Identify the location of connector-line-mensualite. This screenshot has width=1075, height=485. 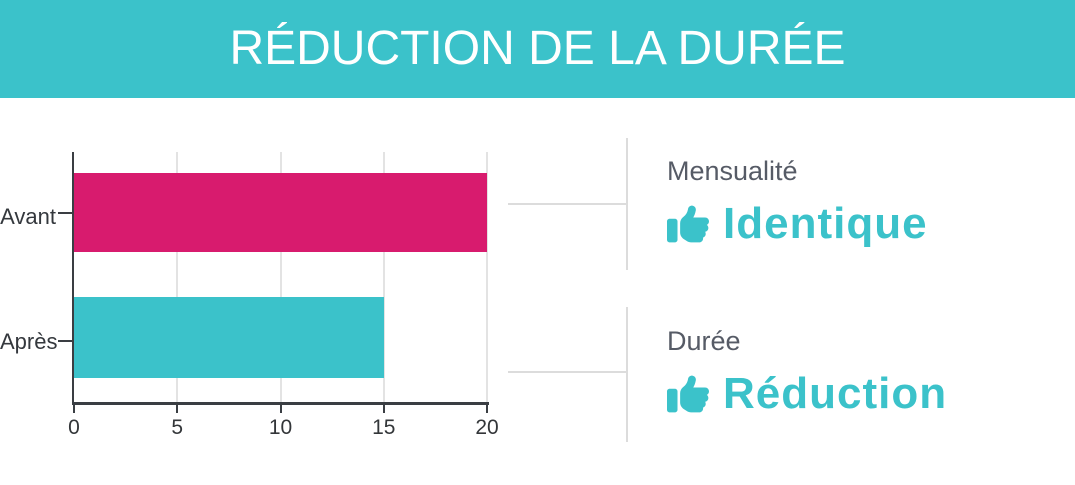
(567, 204).